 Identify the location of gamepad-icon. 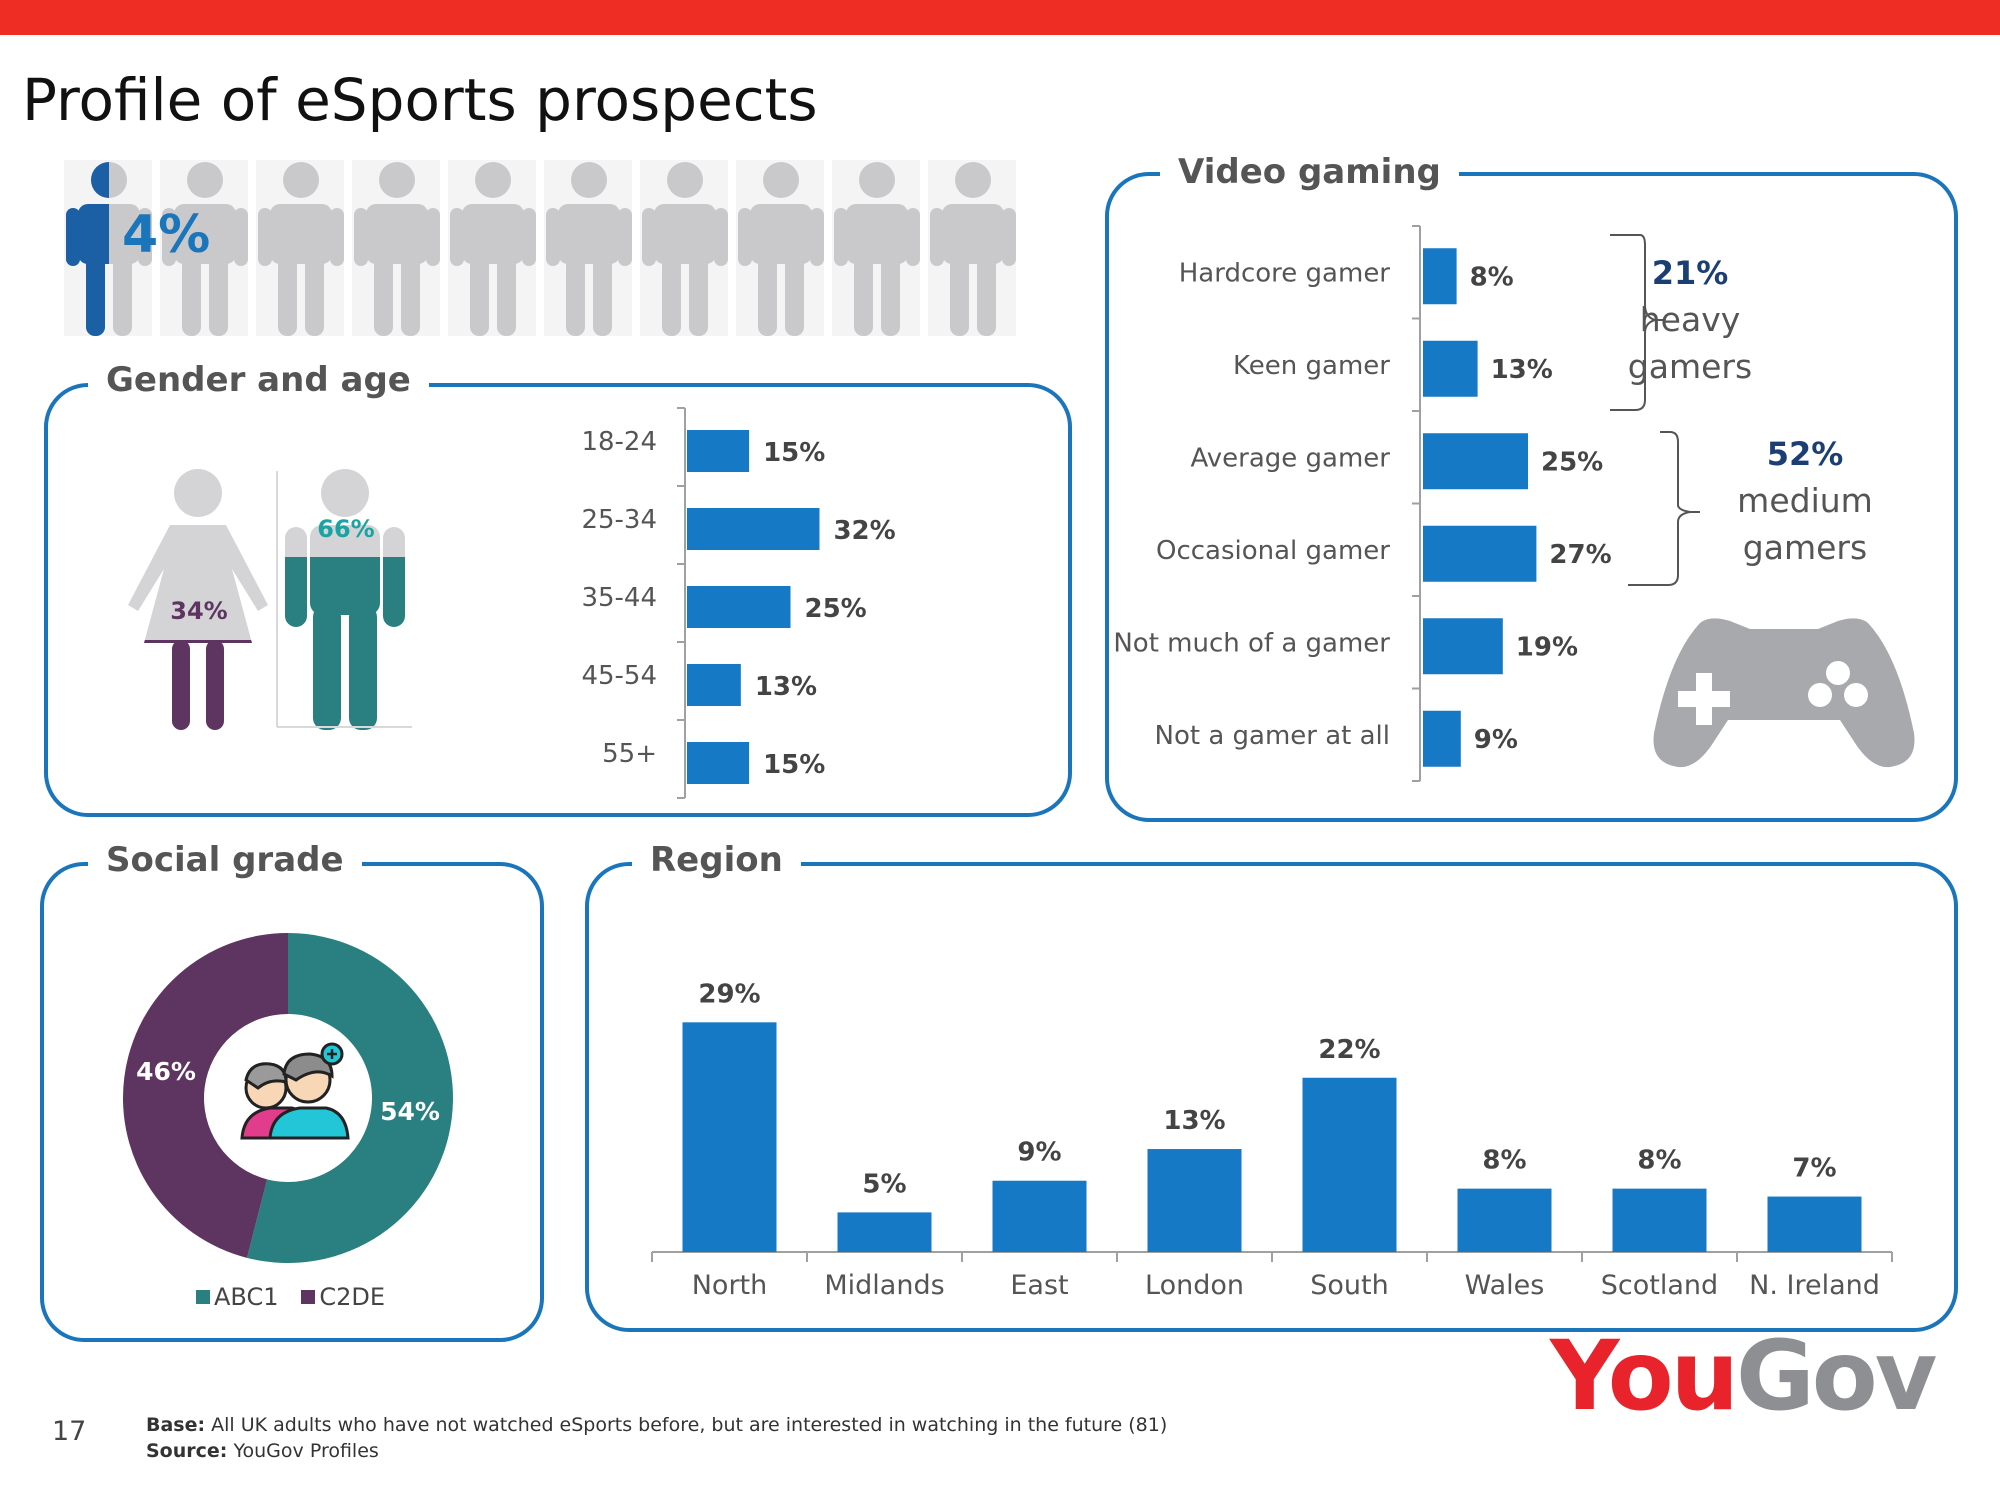
(1784, 693).